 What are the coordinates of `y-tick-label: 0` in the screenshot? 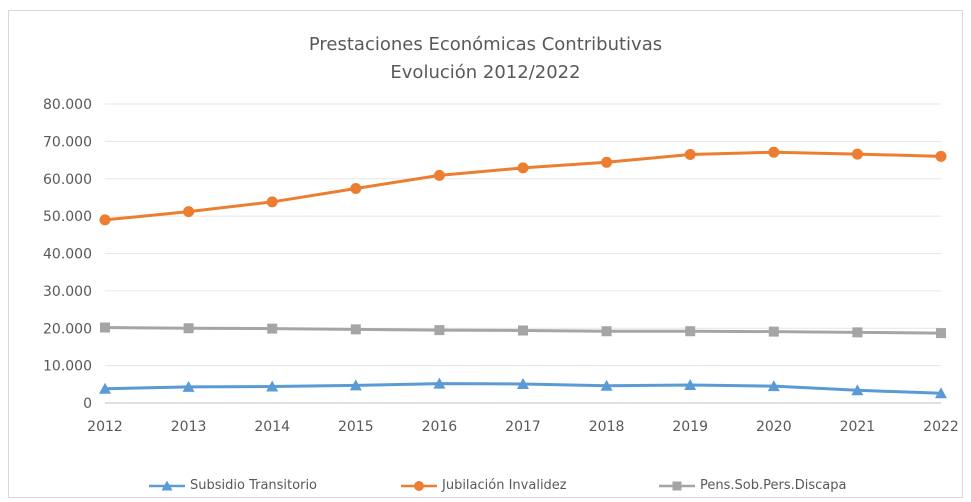 It's located at (87, 404).